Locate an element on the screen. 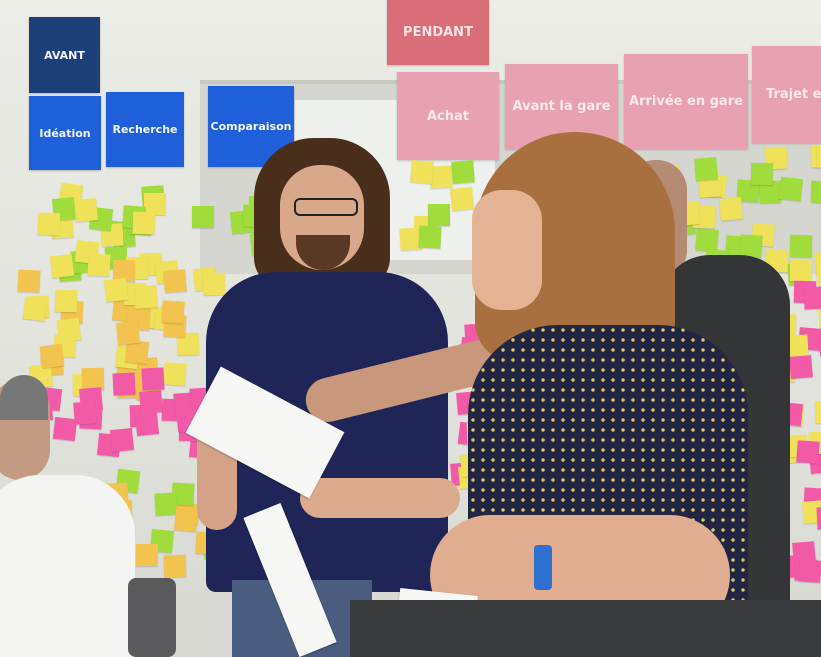  card-achat: Achat is located at coordinates (448, 116).